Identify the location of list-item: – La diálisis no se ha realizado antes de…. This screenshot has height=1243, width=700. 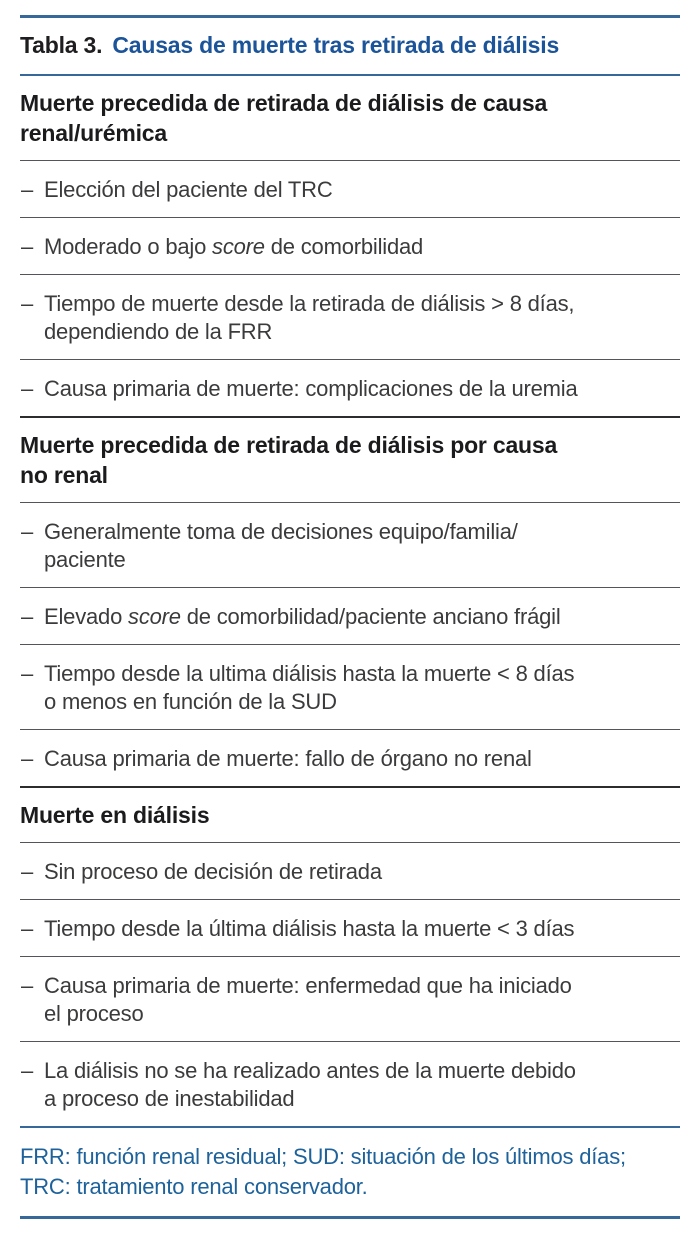
(350, 1084).